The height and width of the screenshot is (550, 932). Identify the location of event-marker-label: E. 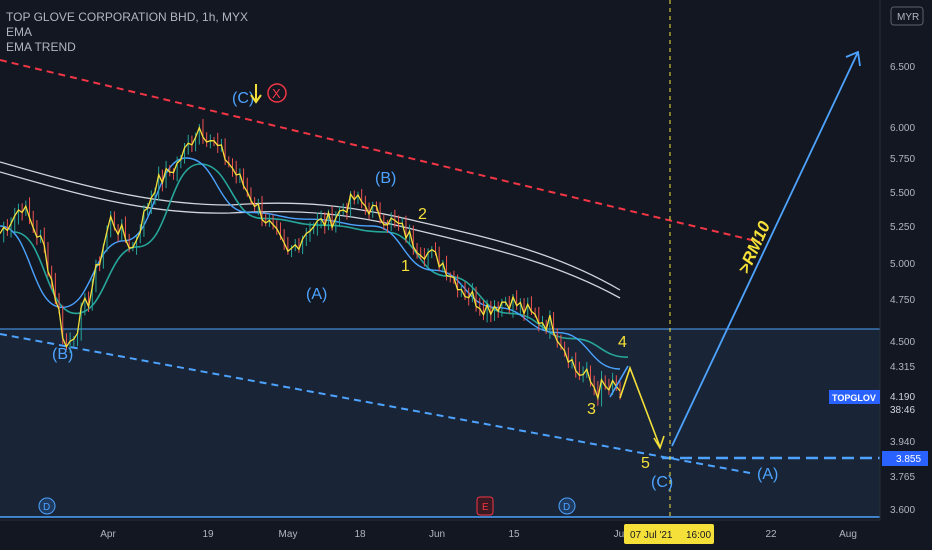
(485, 507).